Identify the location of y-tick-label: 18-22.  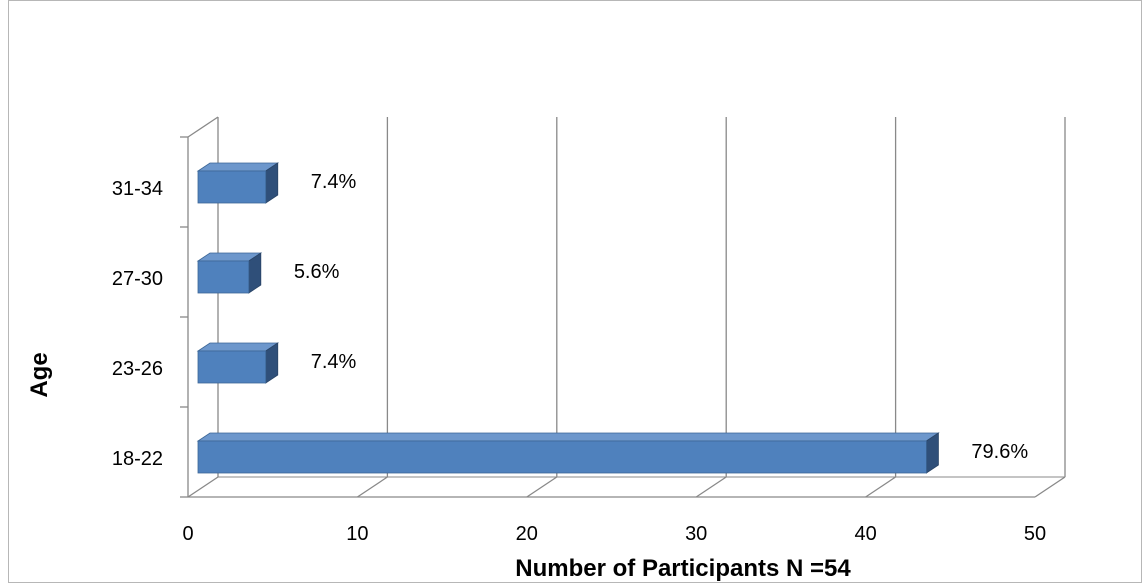
(137, 459).